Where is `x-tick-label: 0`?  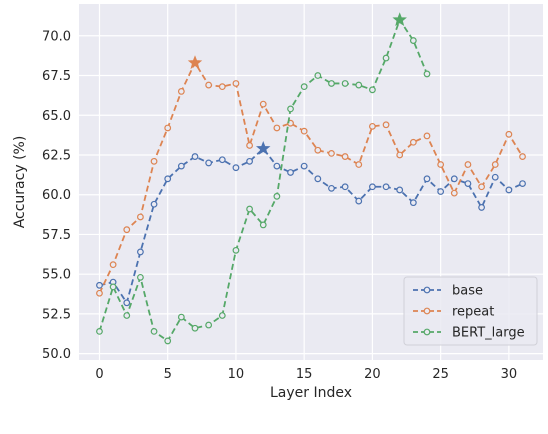 x-tick-label: 0 is located at coordinates (99, 374).